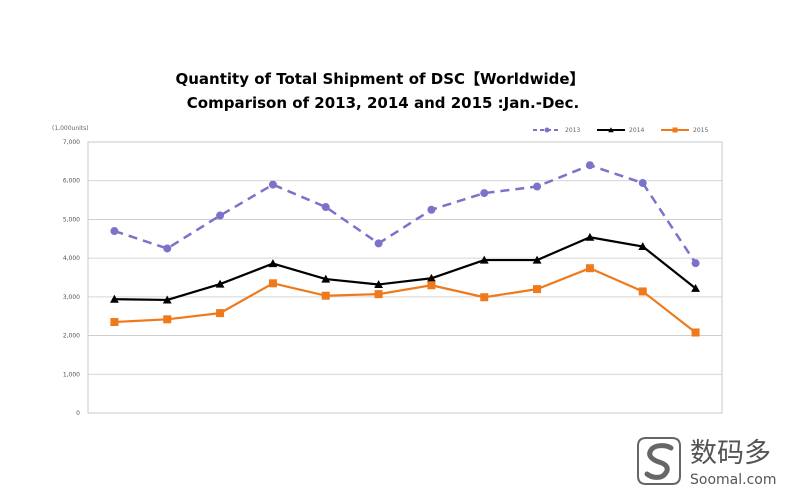 This screenshot has width=800, height=504. I want to click on y-tick-label: 0, so click(78, 413).